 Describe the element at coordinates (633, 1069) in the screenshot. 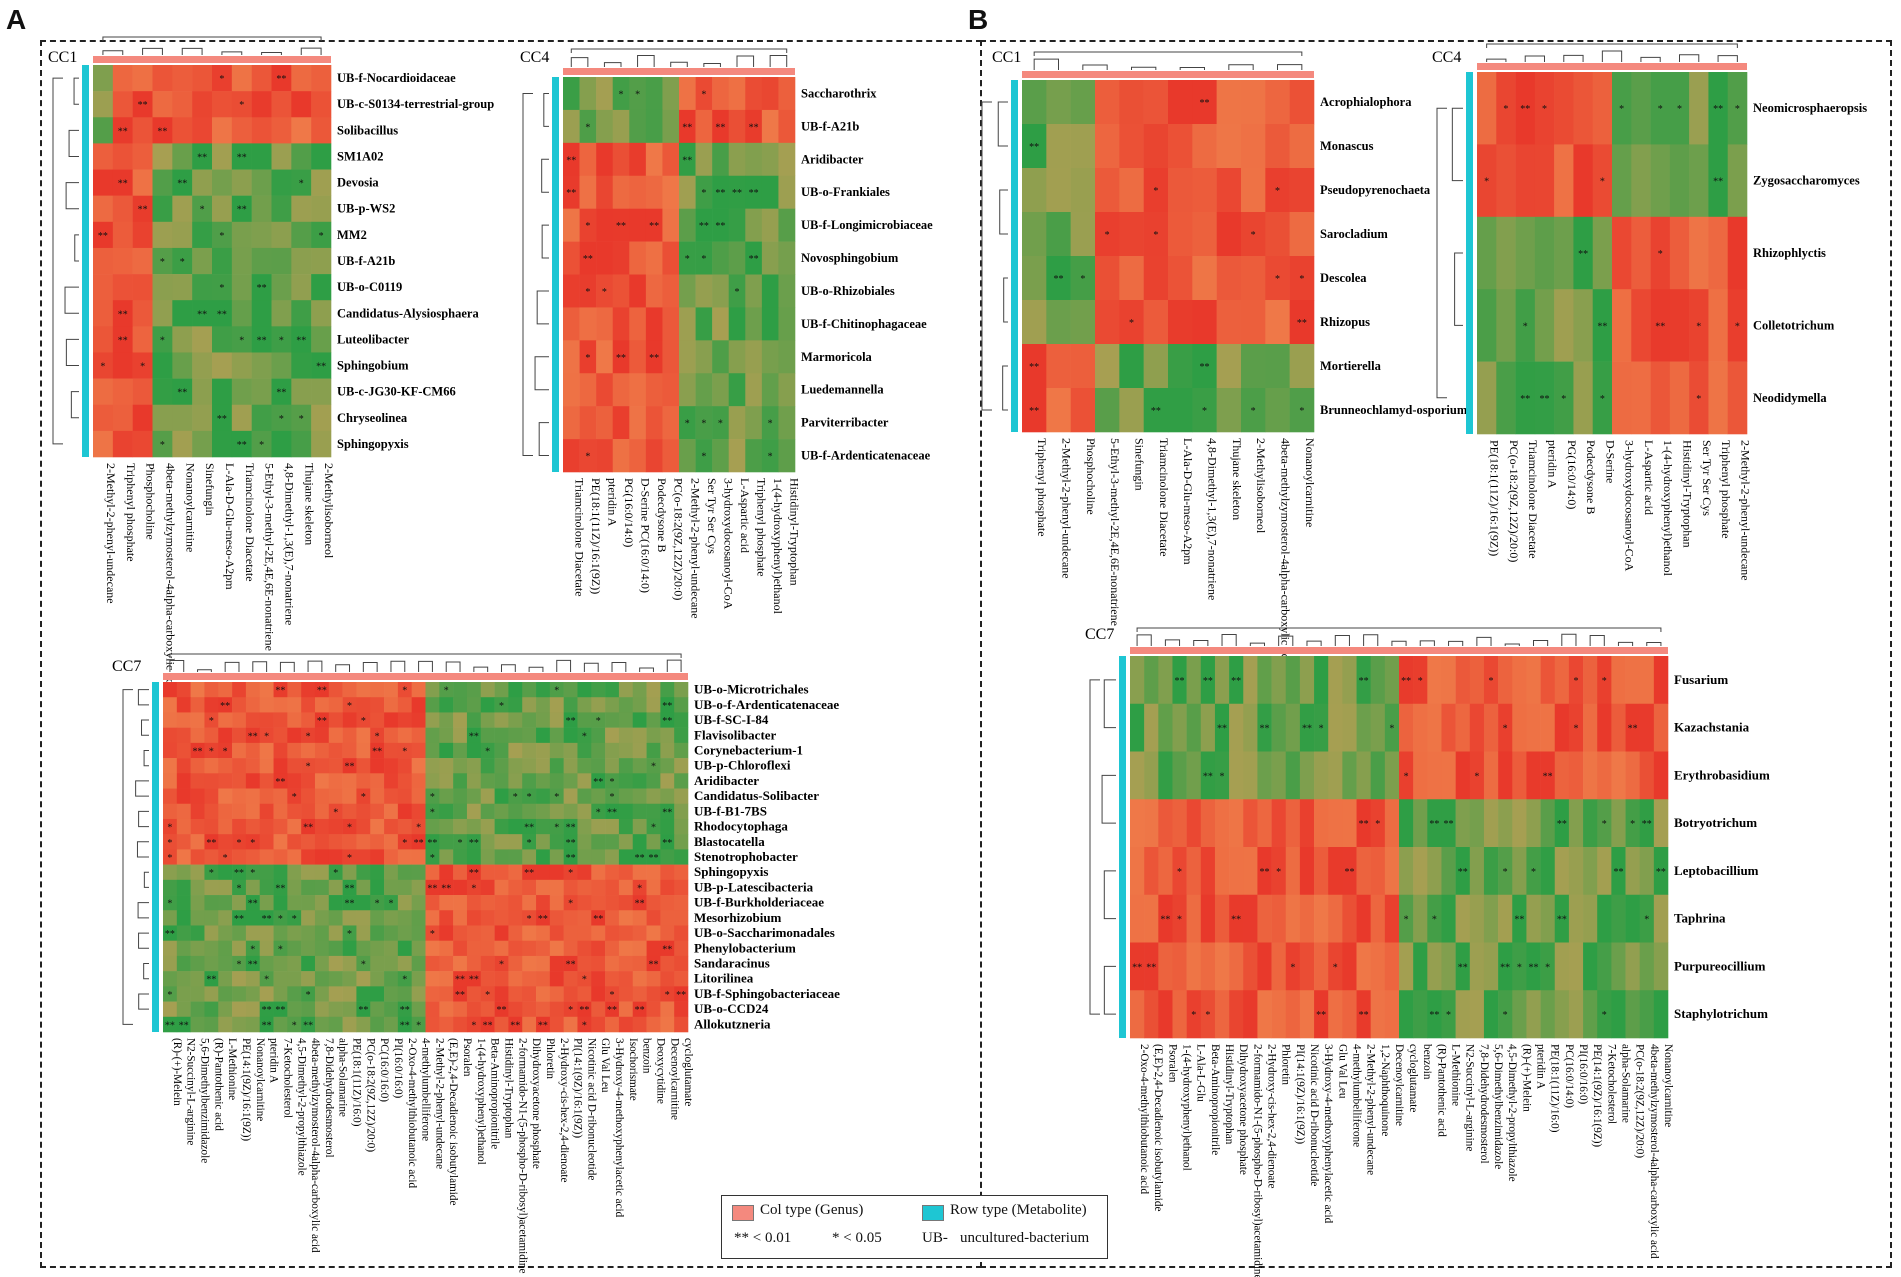

I see `col-label: Isochorismate` at that location.